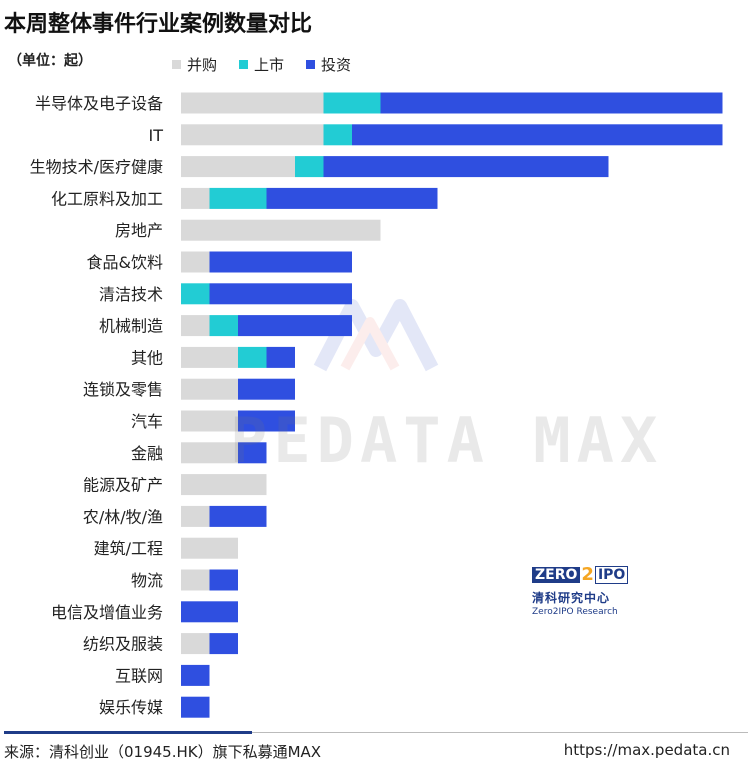 The image size is (752, 764). Describe the element at coordinates (123, 389) in the screenshot. I see `category-label: 连锁及零售` at that location.